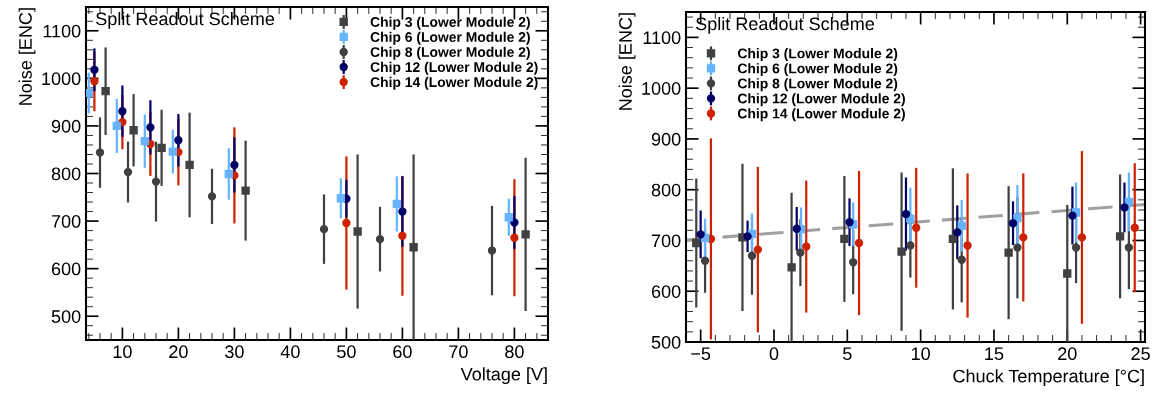 The width and height of the screenshot is (1156, 405). I want to click on x-tick-label: 0, so click(774, 354).